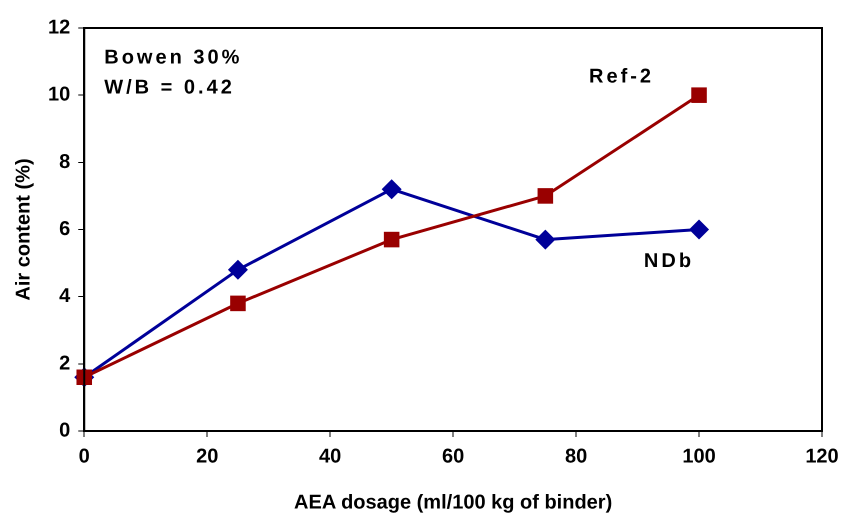 The height and width of the screenshot is (527, 858). Describe the element at coordinates (207, 457) in the screenshot. I see `x-tick-label: 20` at that location.